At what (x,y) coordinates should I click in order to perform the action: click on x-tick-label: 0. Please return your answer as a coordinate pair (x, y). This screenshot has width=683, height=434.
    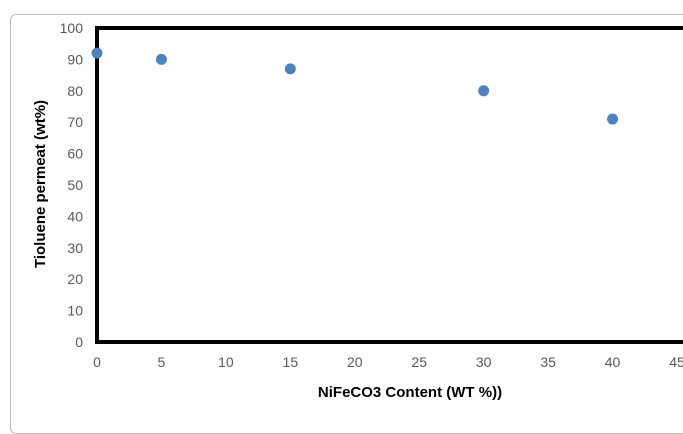
    Looking at the image, I should click on (97, 362).